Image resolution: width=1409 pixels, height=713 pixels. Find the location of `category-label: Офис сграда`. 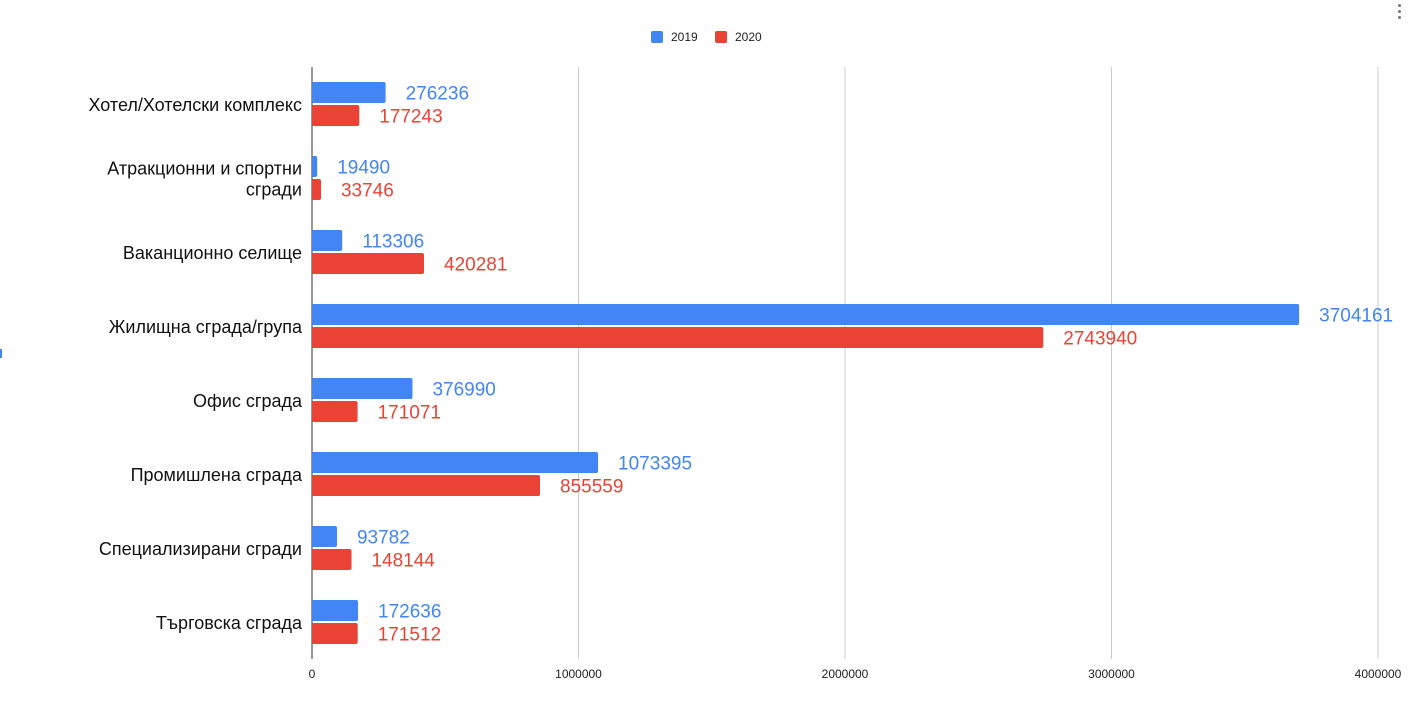

category-label: Офис сграда is located at coordinates (248, 401).